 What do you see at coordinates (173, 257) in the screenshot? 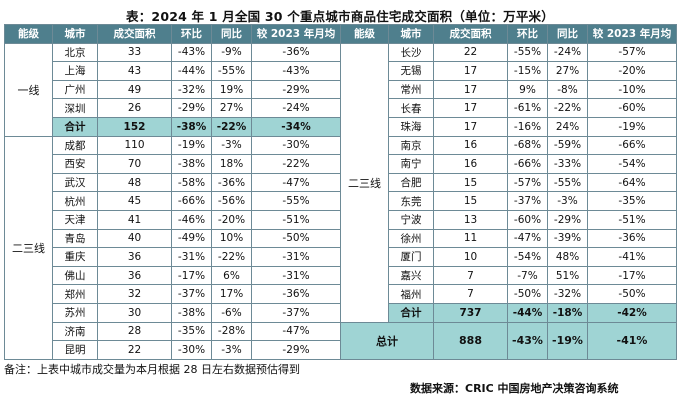
I see `table-row: 重庆 36 -31% -22% -31%` at bounding box center [173, 257].